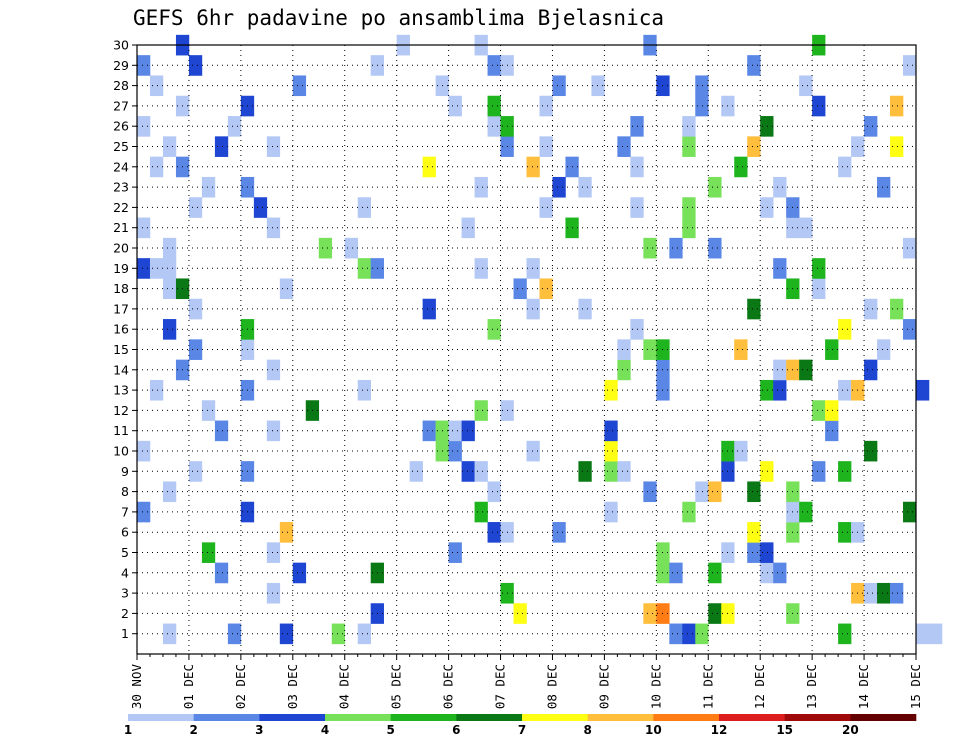  Describe the element at coordinates (719, 730) in the screenshot. I see `colorbar-label: 12` at that location.